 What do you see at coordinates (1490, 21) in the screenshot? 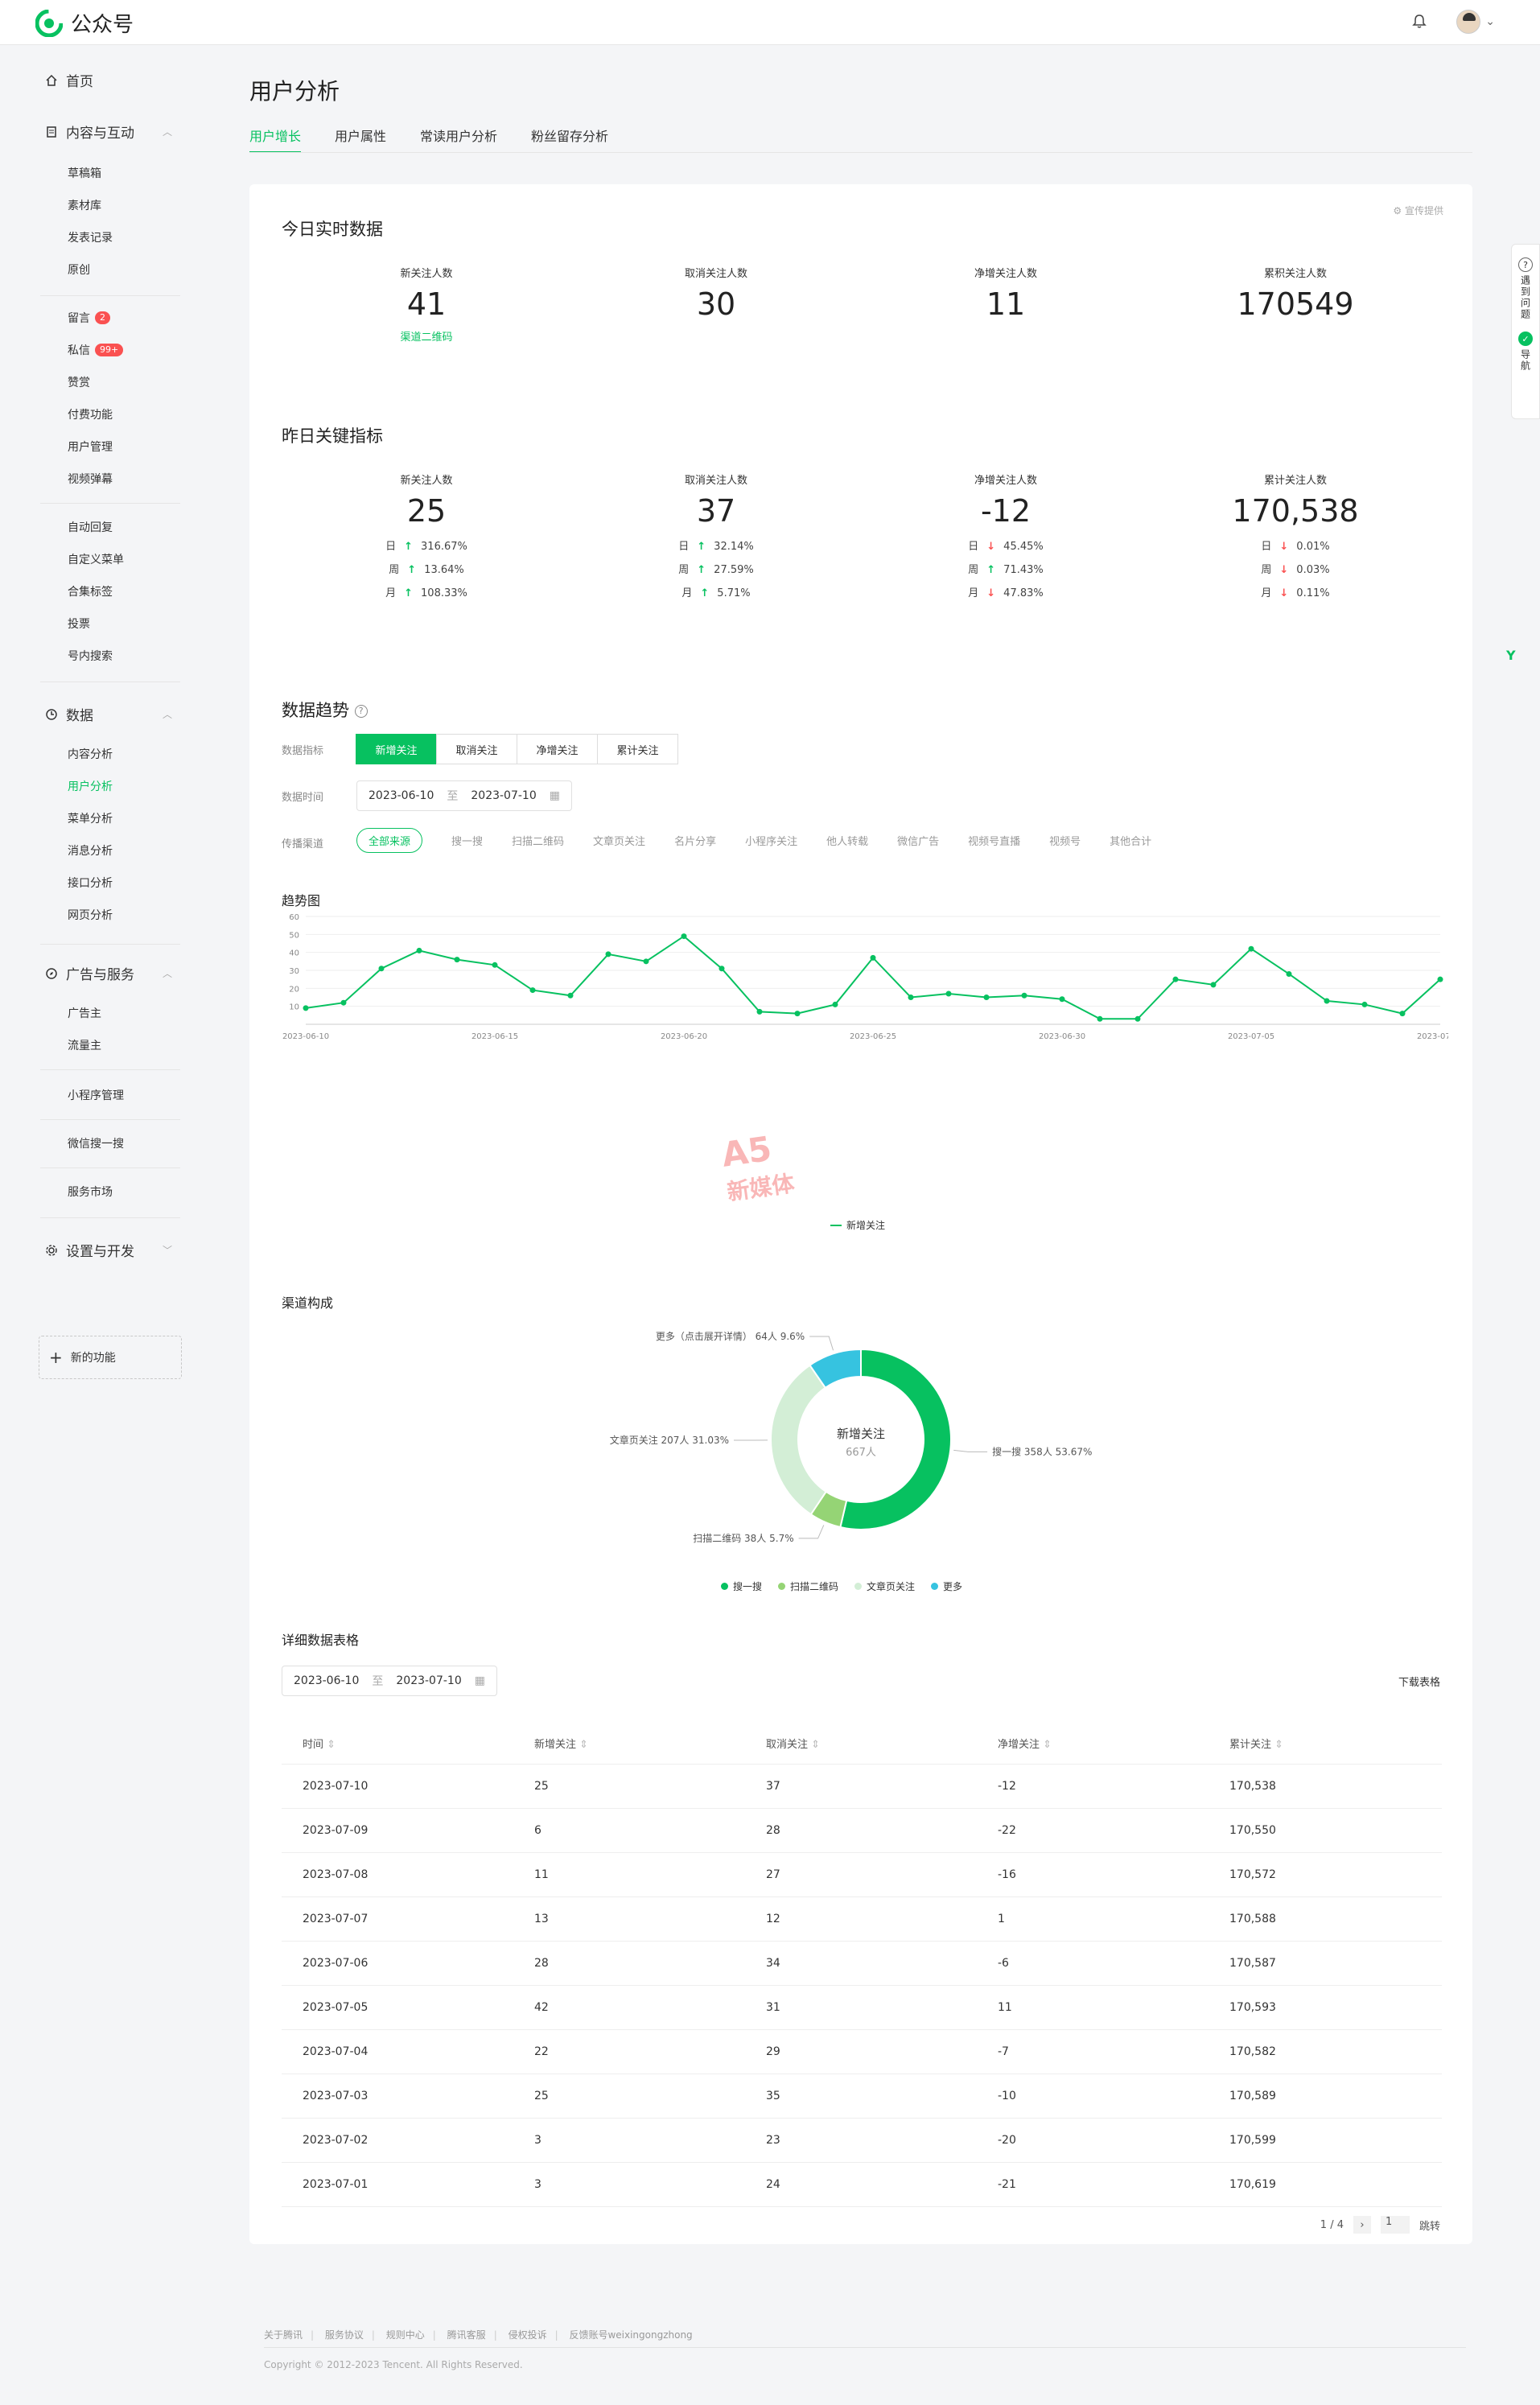
I see `chevron-down-icon: ⌄` at bounding box center [1490, 21].